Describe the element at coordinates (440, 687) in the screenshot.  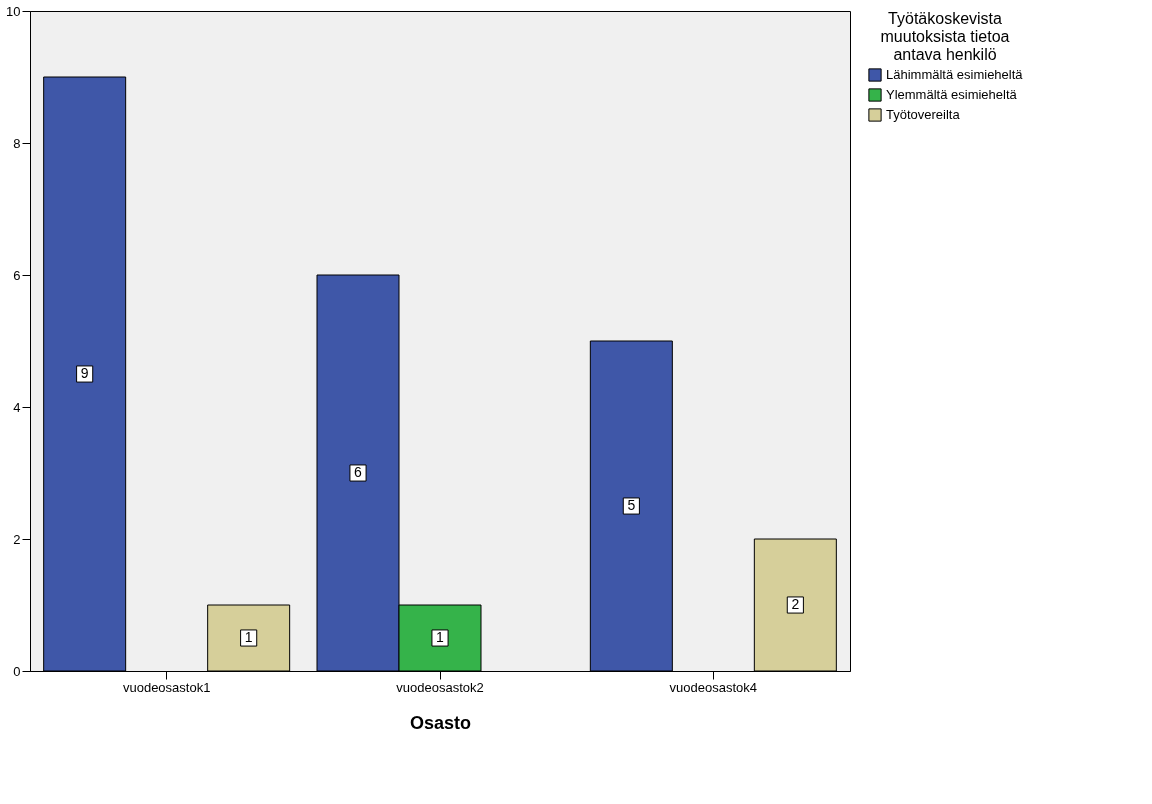
I see `x-tick-label: vuodeosastok2` at that location.